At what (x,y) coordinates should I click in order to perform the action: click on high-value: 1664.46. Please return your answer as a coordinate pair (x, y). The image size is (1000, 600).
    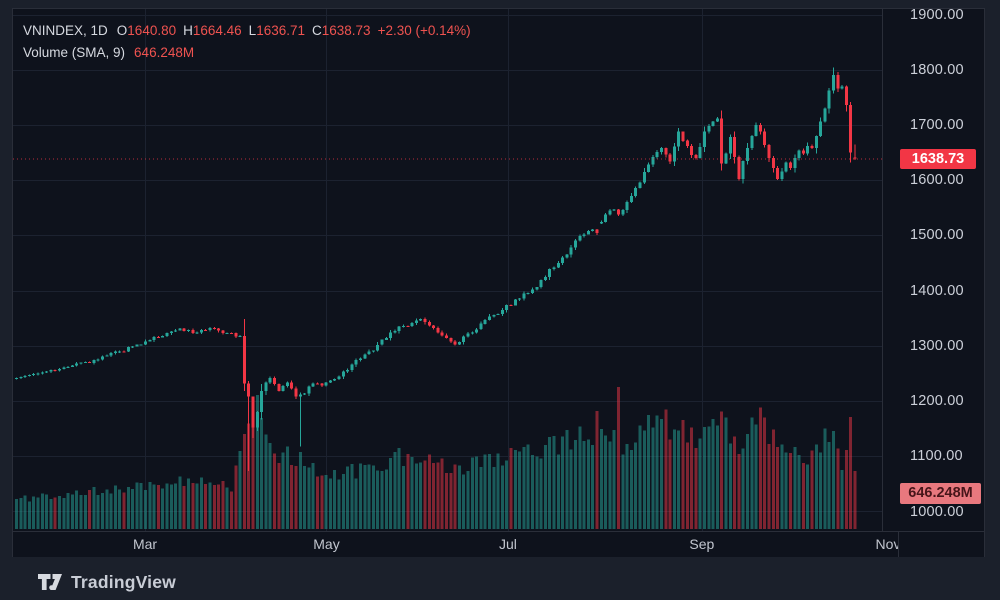
    Looking at the image, I should click on (217, 30).